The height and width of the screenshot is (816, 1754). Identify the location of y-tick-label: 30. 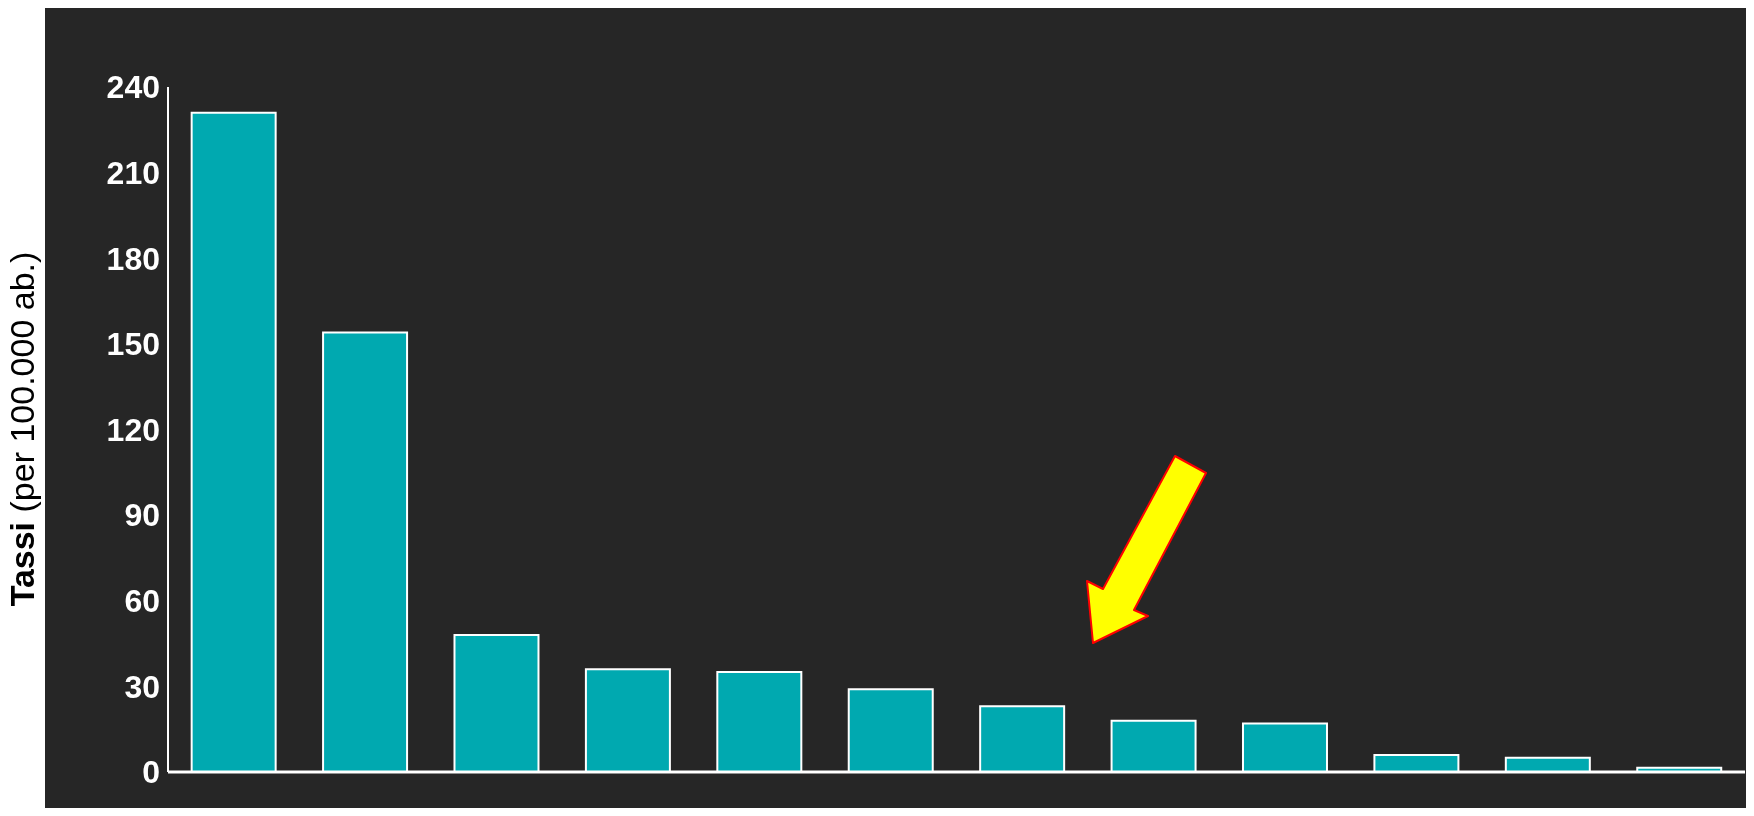
(142, 686).